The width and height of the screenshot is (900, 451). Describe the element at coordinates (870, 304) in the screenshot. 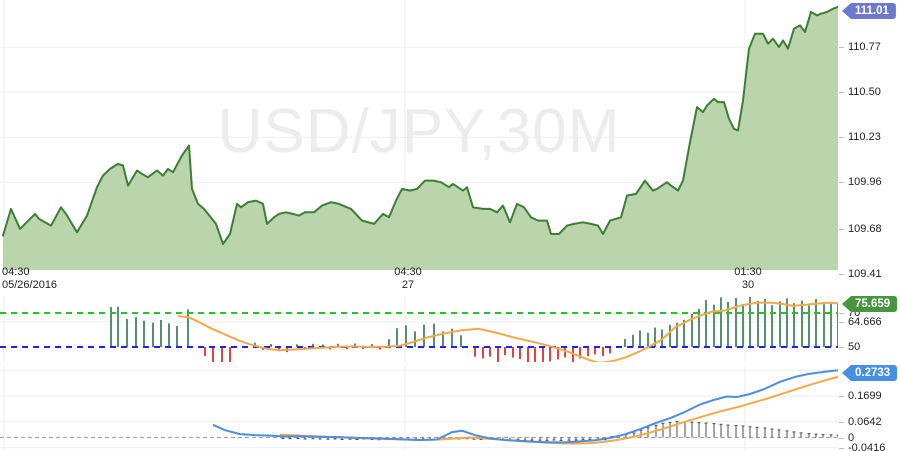

I see `oscillator-value-badge: 75.659` at that location.